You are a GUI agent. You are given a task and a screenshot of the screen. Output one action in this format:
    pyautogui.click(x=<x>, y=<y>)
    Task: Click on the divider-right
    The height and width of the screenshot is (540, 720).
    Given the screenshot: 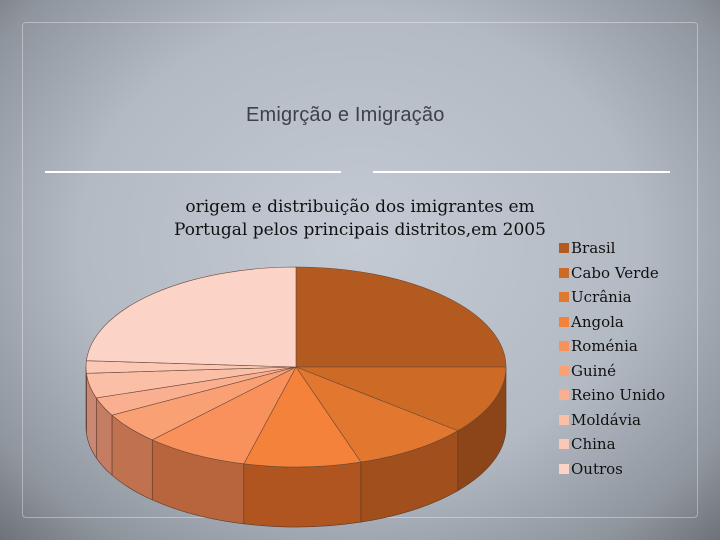 What is the action you would take?
    pyautogui.click(x=521, y=172)
    